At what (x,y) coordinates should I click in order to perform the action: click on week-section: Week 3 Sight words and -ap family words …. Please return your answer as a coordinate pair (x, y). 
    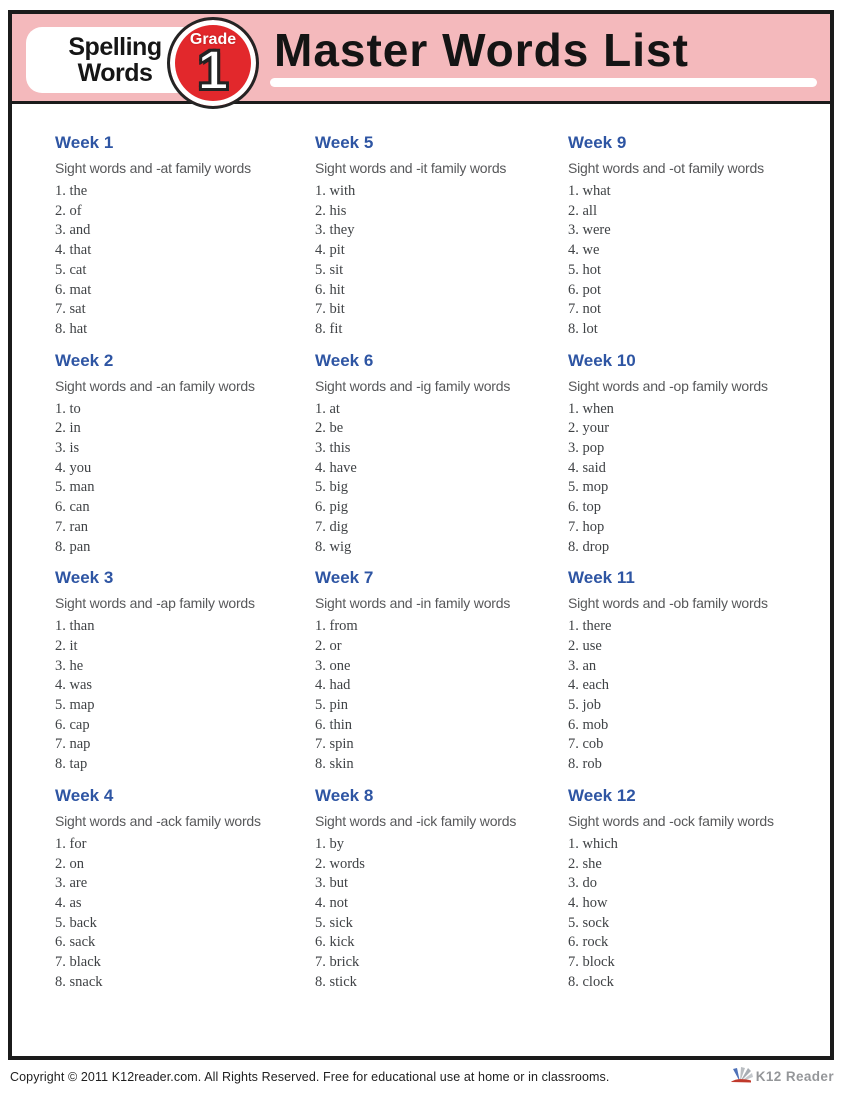
    Looking at the image, I should click on (185, 671).